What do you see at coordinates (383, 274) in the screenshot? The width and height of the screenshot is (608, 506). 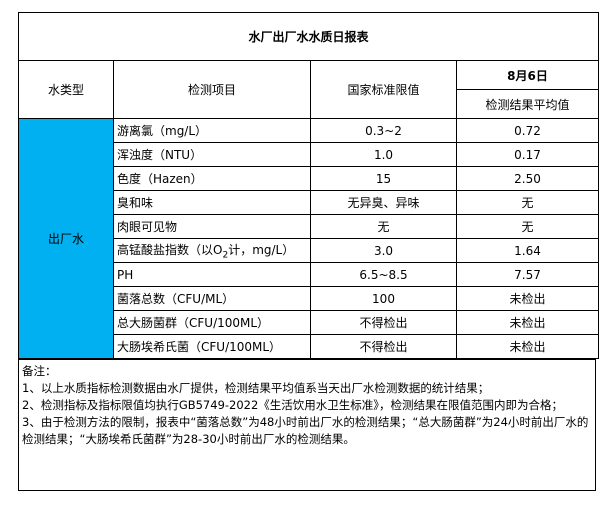 I see `standard-cell: 6.5~8.5` at bounding box center [383, 274].